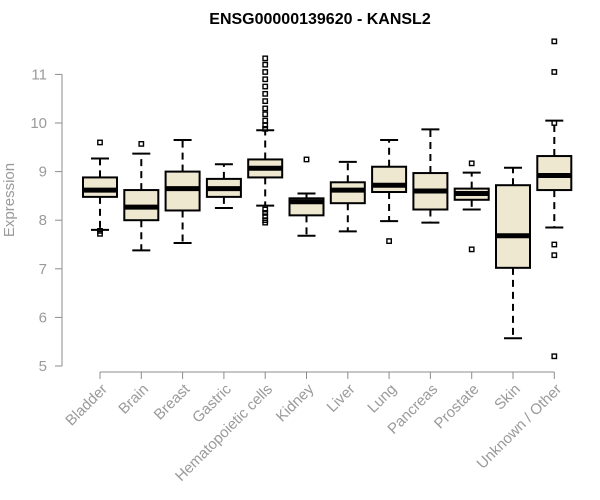 This screenshot has width=600, height=500. What do you see at coordinates (9, 200) in the screenshot?
I see `y-axis-label: Expression` at bounding box center [9, 200].